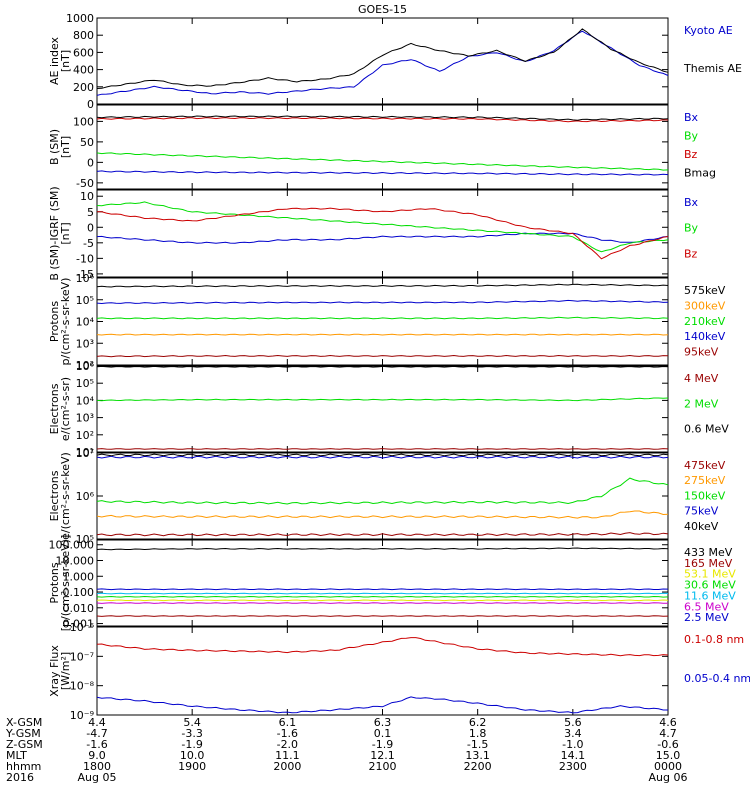 The height and width of the screenshot is (800, 750). What do you see at coordinates (287, 766) in the screenshot?
I see `ephem-value: 2000` at bounding box center [287, 766].